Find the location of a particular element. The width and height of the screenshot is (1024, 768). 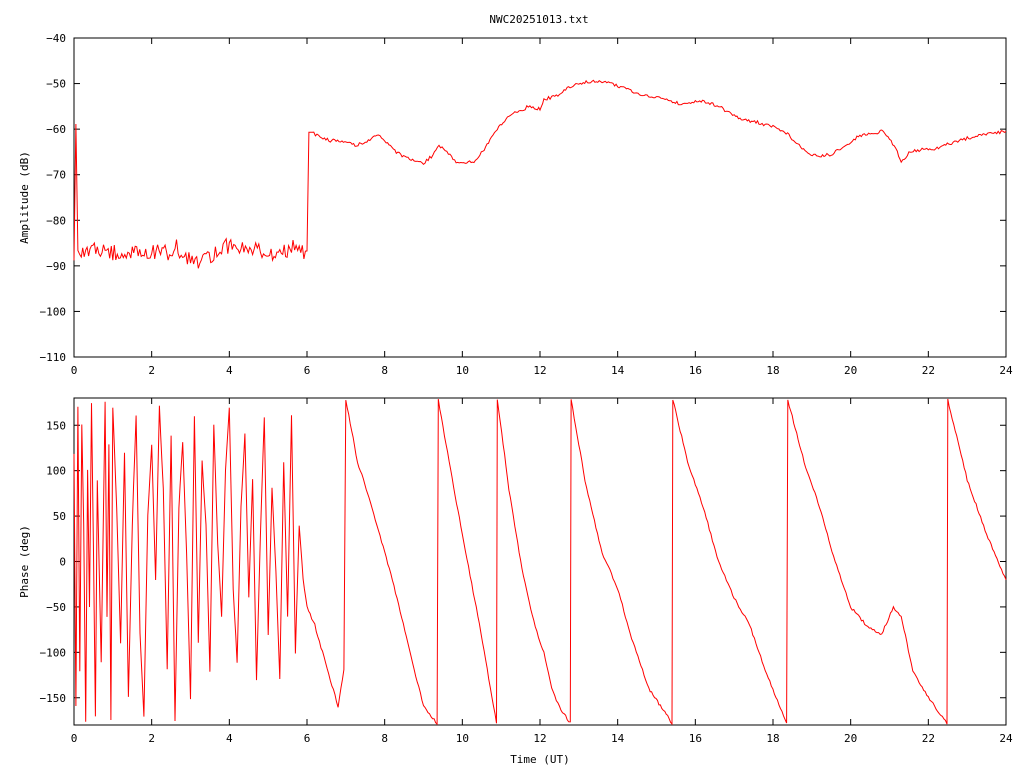

chart-title: NWC20251013.txt is located at coordinates (538, 19).